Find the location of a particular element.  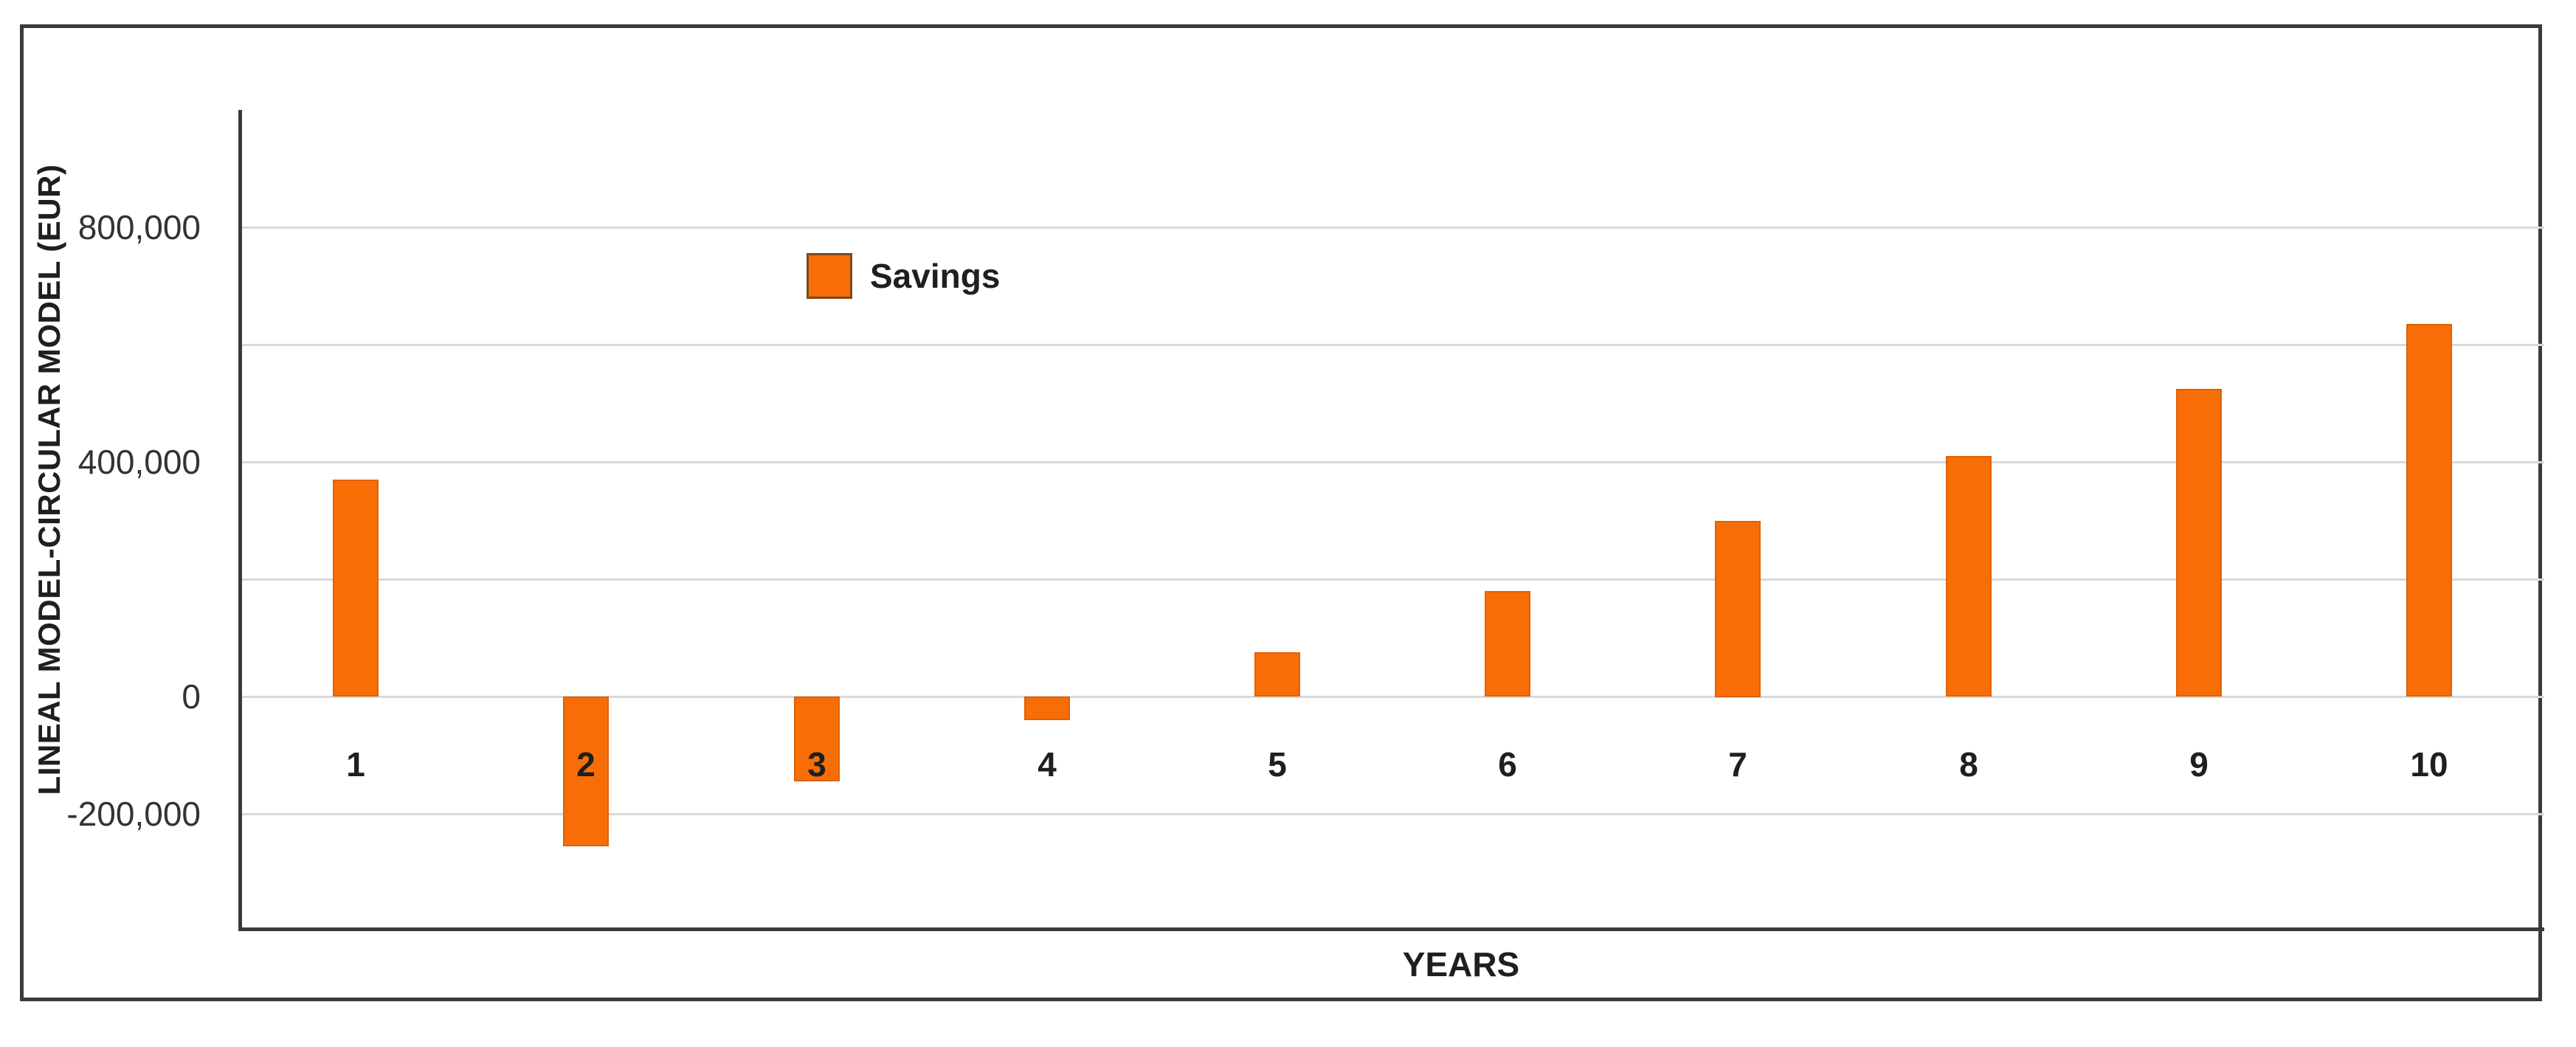

x-category-label-7: 7 is located at coordinates (1738, 764).